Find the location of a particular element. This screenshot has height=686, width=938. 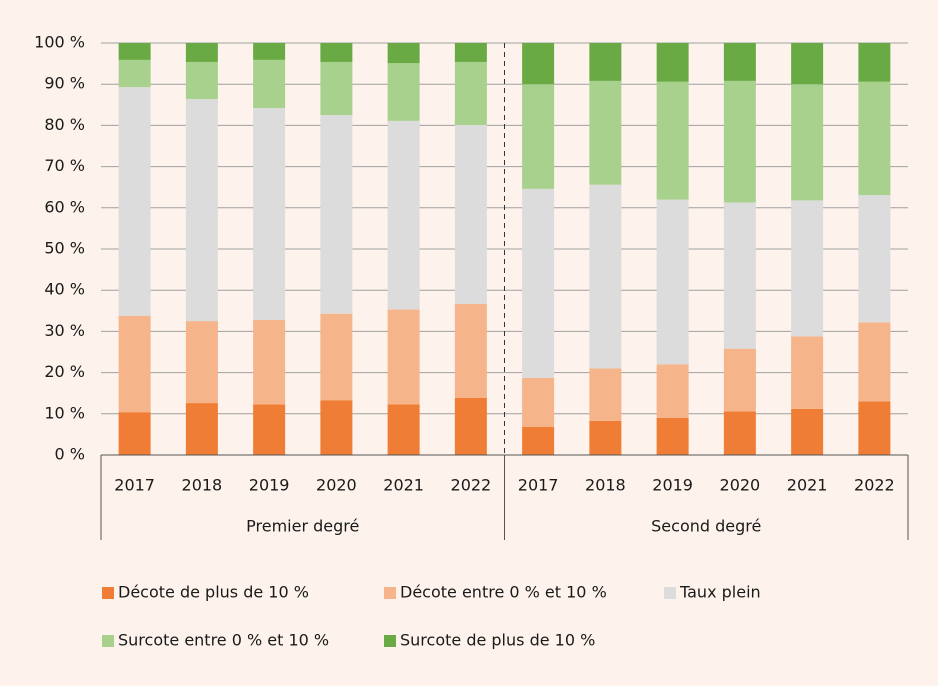

y-tick-label: 70 % is located at coordinates (64, 165).